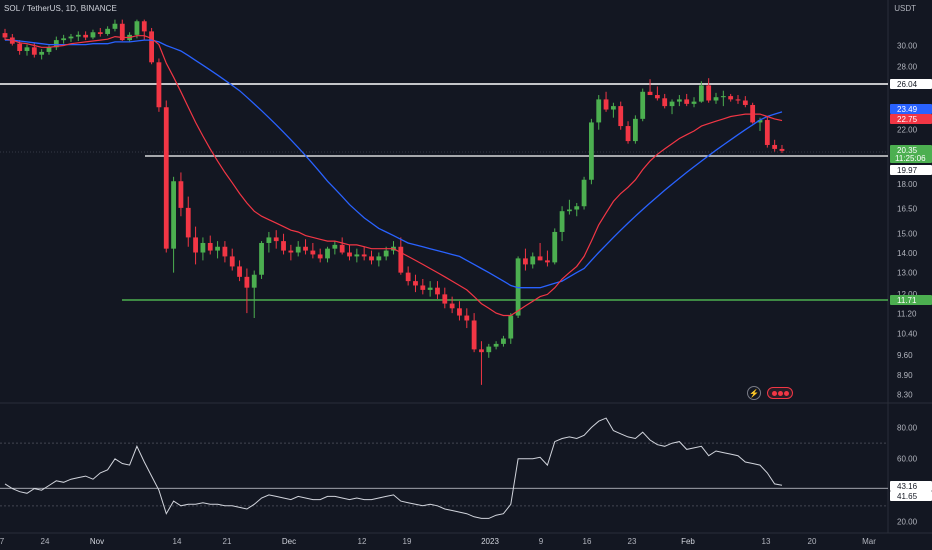 The height and width of the screenshot is (550, 932). Describe the element at coordinates (2, 541) in the screenshot. I see `time-tick-label: 7` at that location.